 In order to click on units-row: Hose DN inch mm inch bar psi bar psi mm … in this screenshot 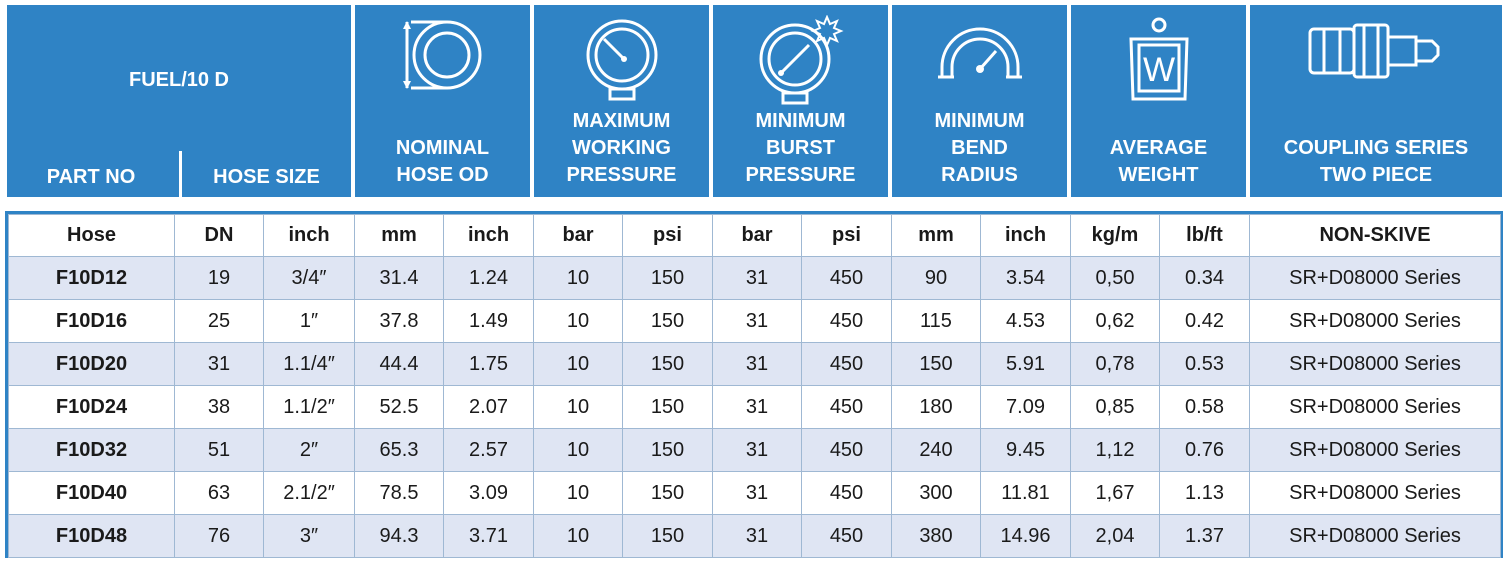, I will do `click(754, 235)`.